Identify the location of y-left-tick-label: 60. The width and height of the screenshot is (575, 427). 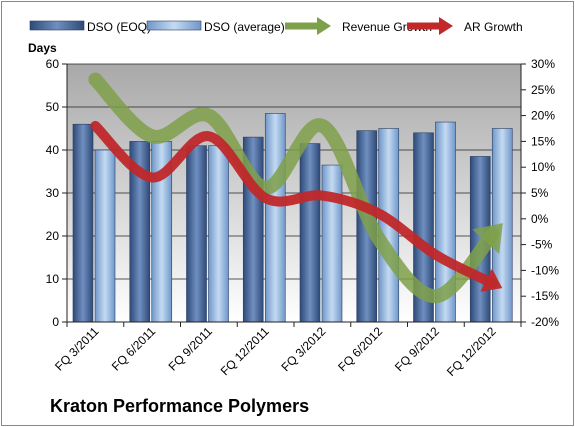
(53, 64).